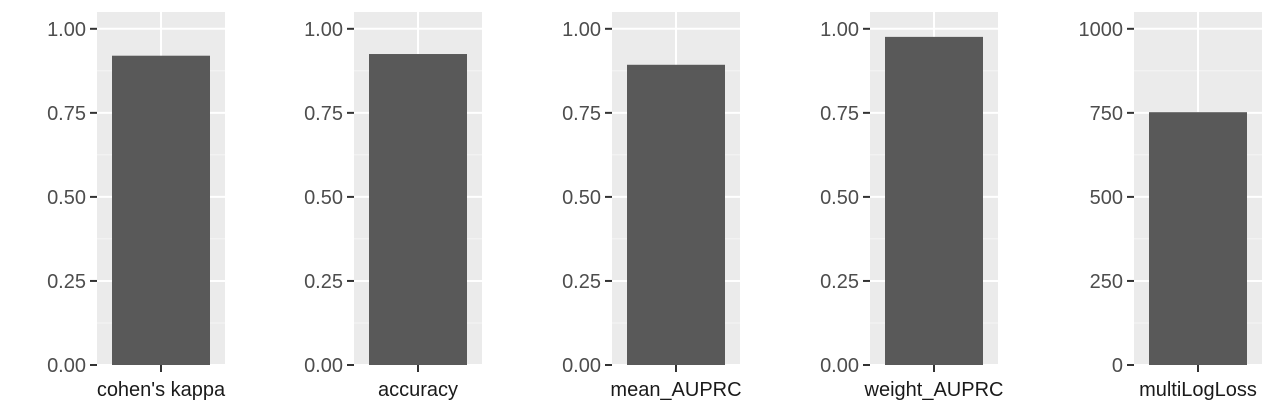 This screenshot has width=1280, height=418. Describe the element at coordinates (1106, 282) in the screenshot. I see `y-tick-label: 250` at that location.